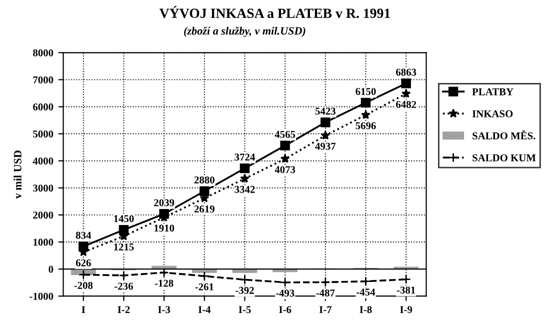 This screenshot has width=550, height=329. I want to click on legend-label: INKASO, so click(492, 114).